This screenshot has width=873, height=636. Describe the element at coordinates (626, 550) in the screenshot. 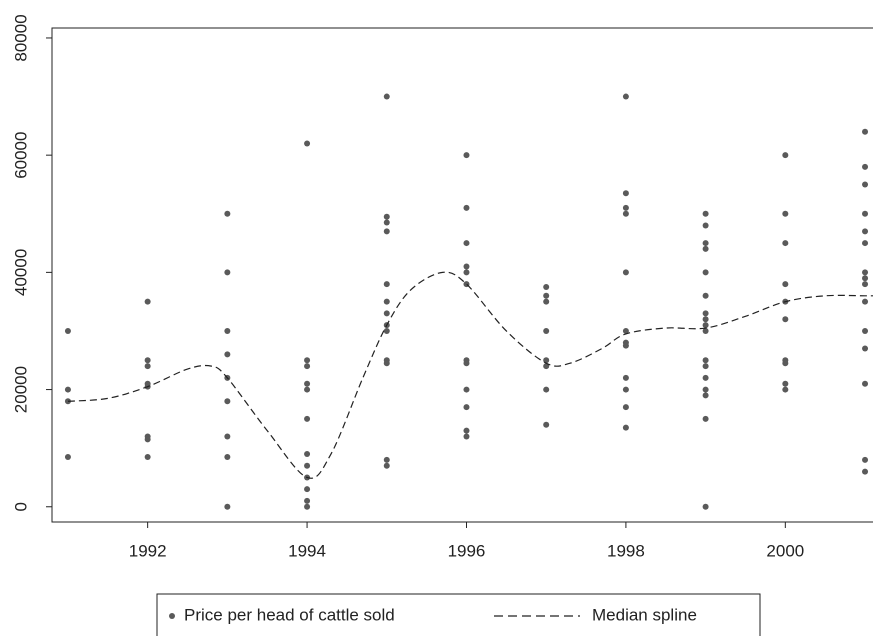

I see `x-tick-label: 1998` at that location.